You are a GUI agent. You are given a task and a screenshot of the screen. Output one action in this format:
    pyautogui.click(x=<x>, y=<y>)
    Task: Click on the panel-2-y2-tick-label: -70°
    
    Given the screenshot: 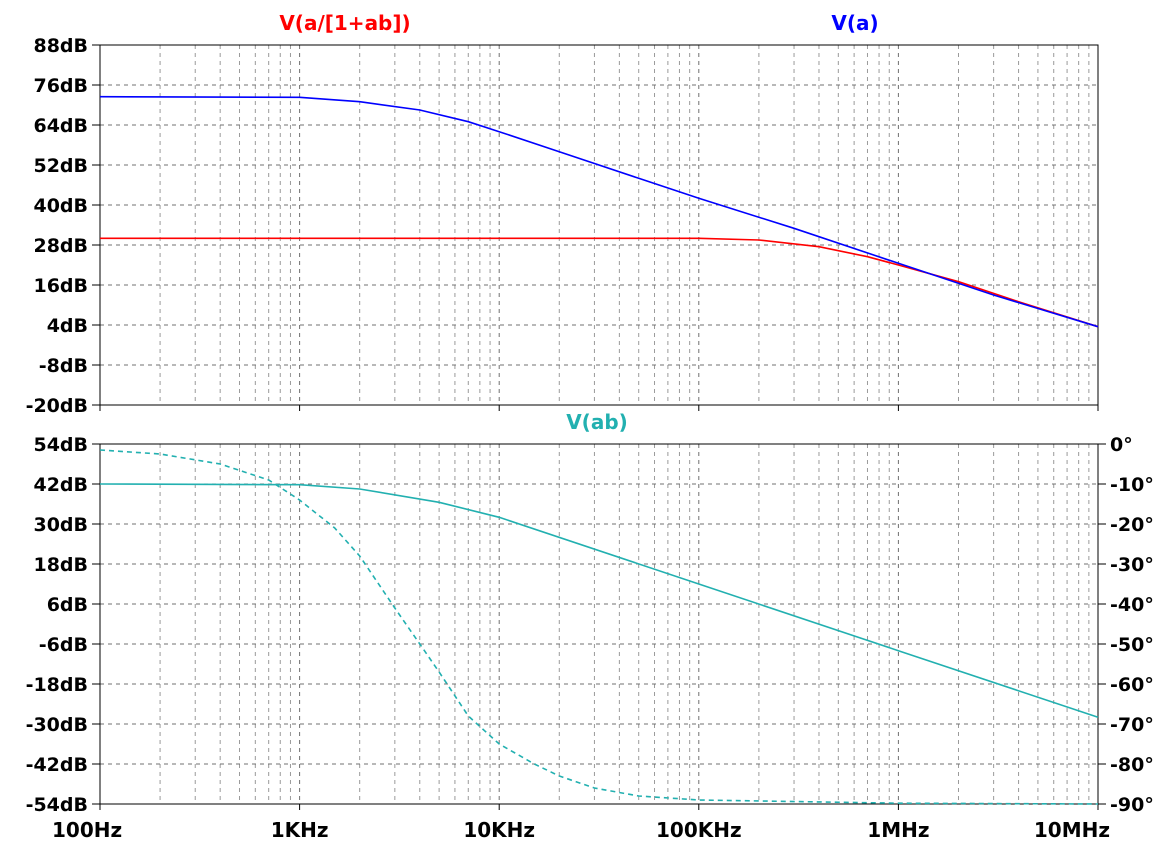 What is the action you would take?
    pyautogui.click(x=1132, y=725)
    